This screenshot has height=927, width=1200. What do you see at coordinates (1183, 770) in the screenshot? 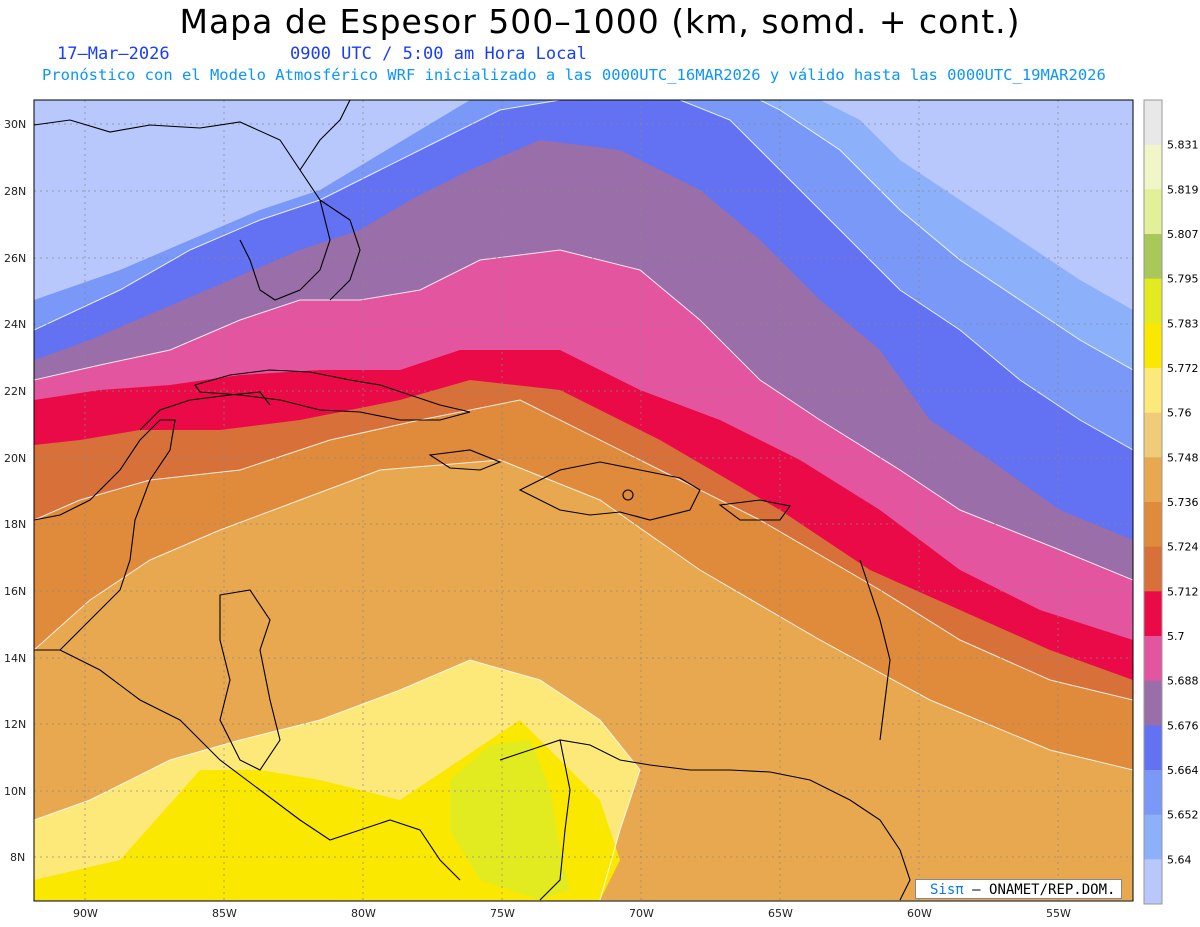
I see `colorbar-label: 5.664` at bounding box center [1183, 770].